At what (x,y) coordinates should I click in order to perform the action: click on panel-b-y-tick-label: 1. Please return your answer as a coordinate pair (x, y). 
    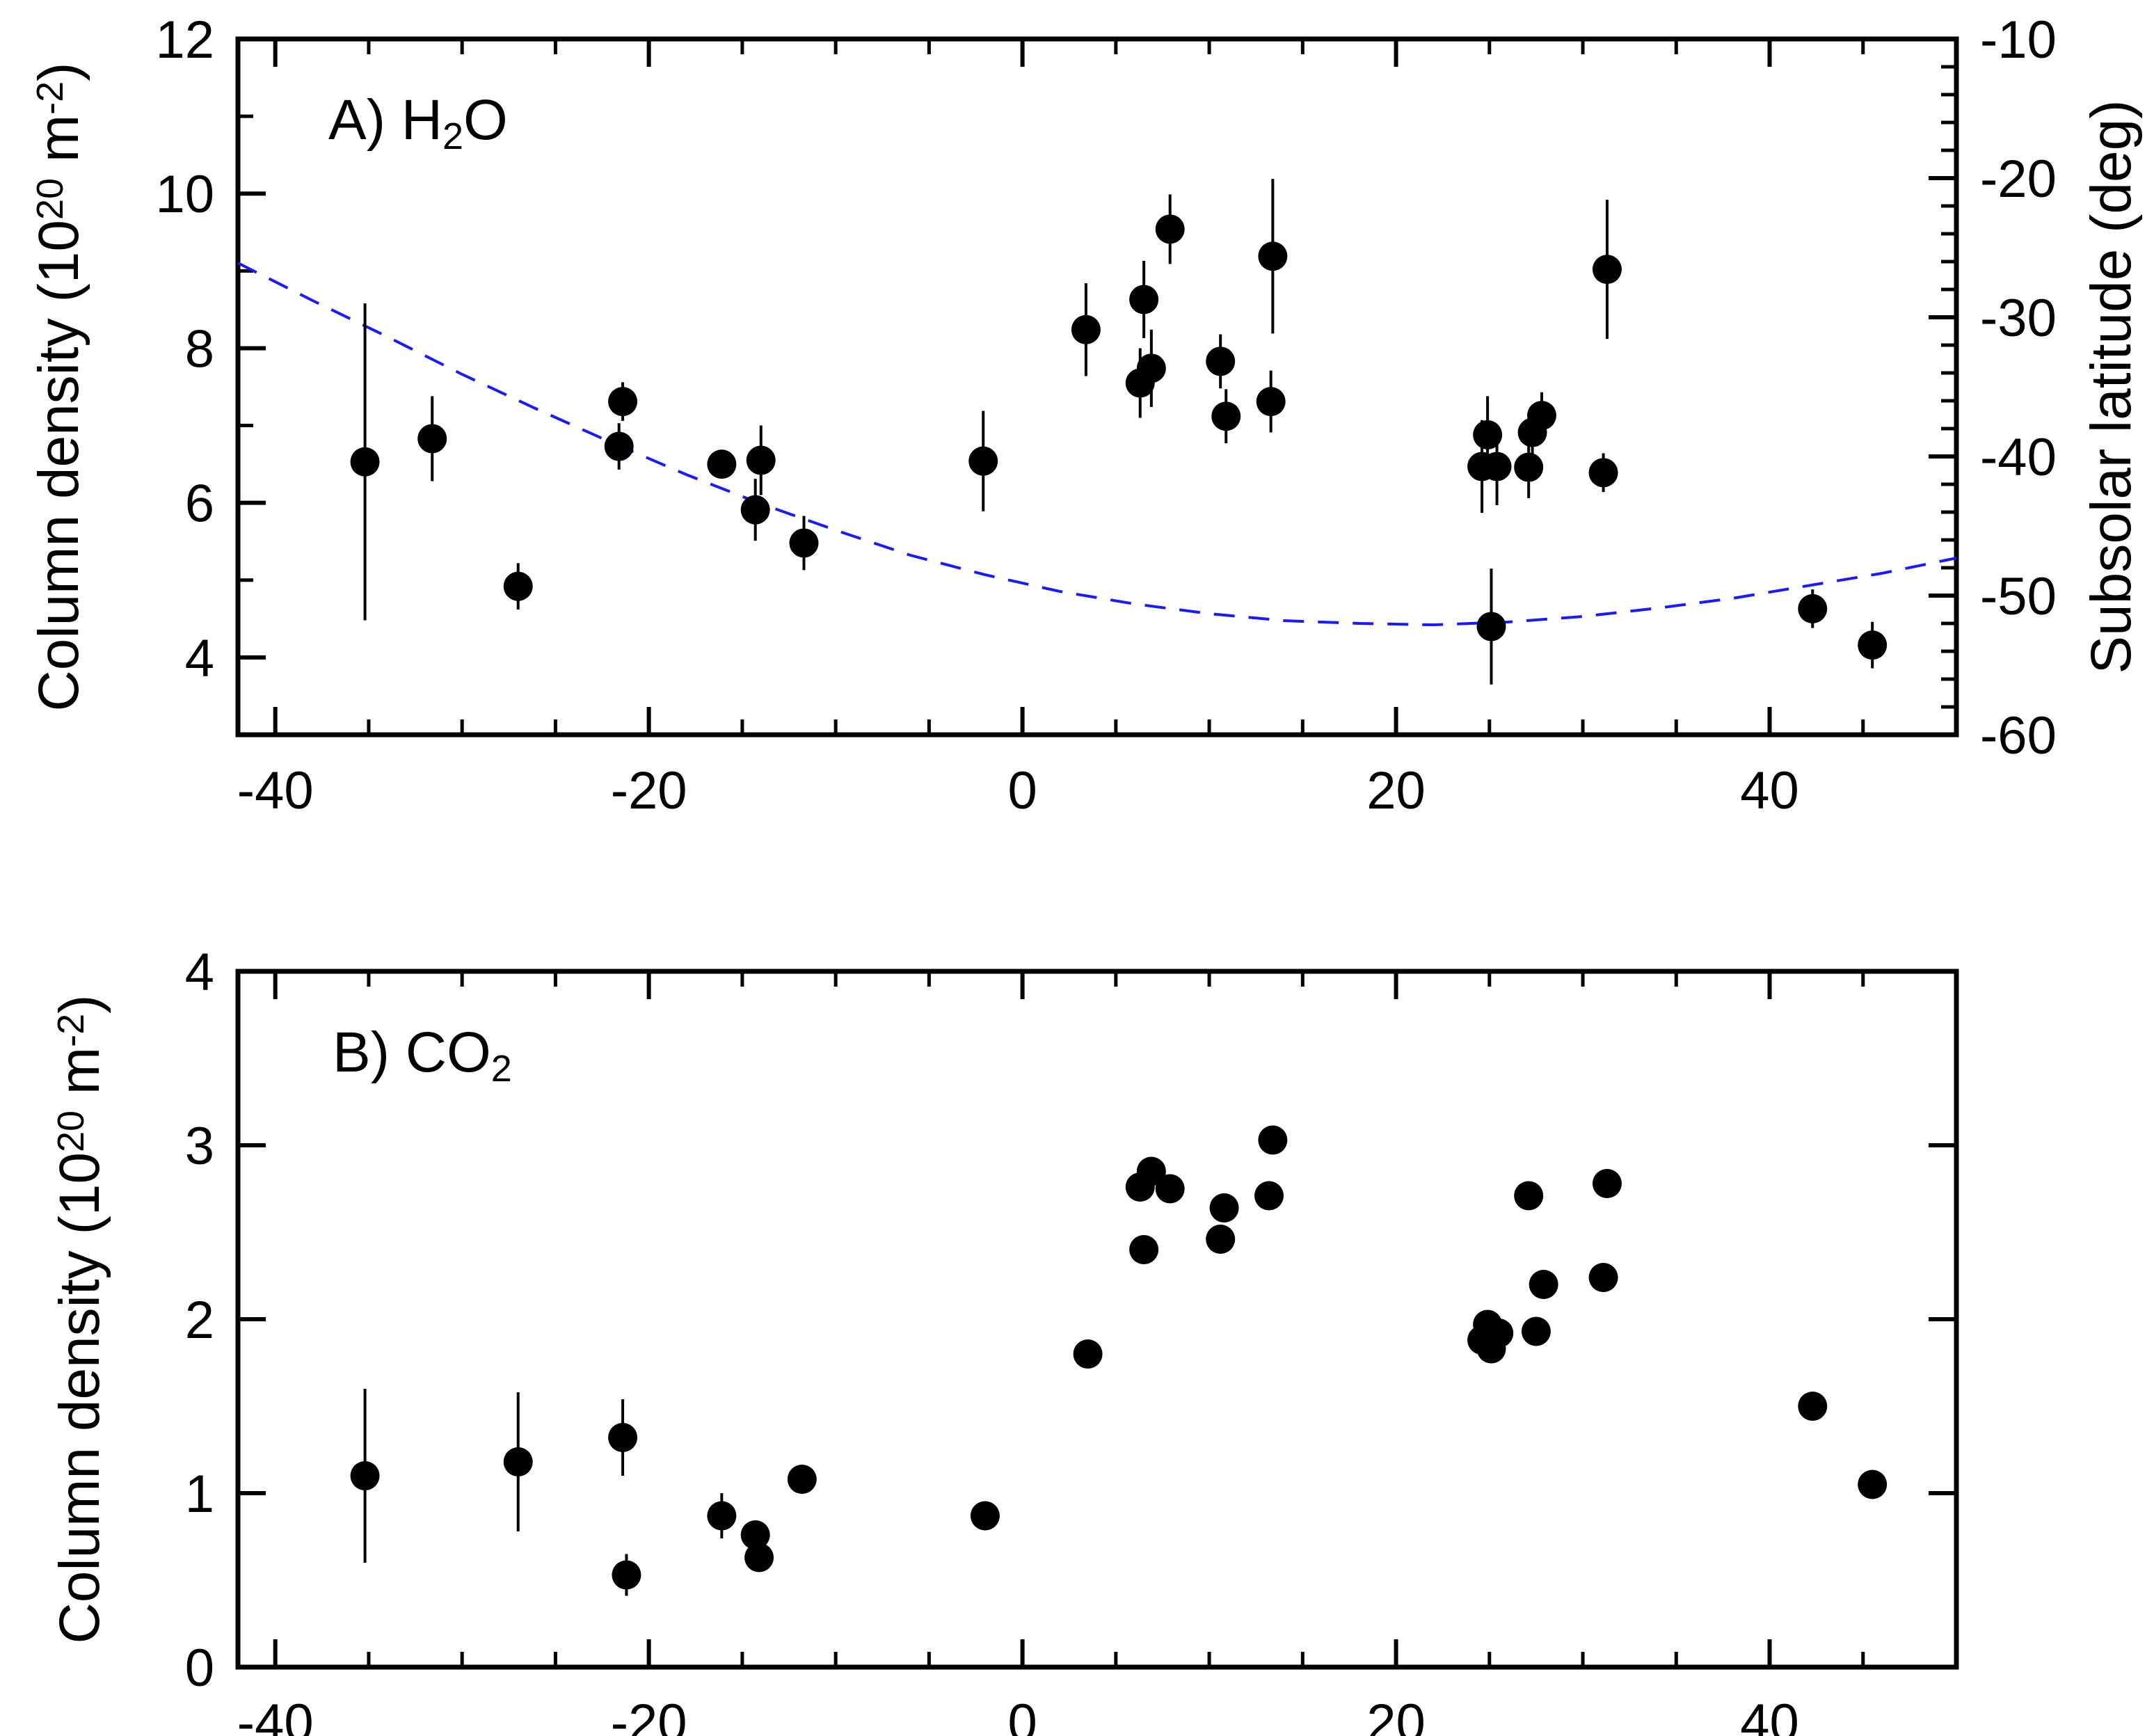
    Looking at the image, I should click on (199, 1494).